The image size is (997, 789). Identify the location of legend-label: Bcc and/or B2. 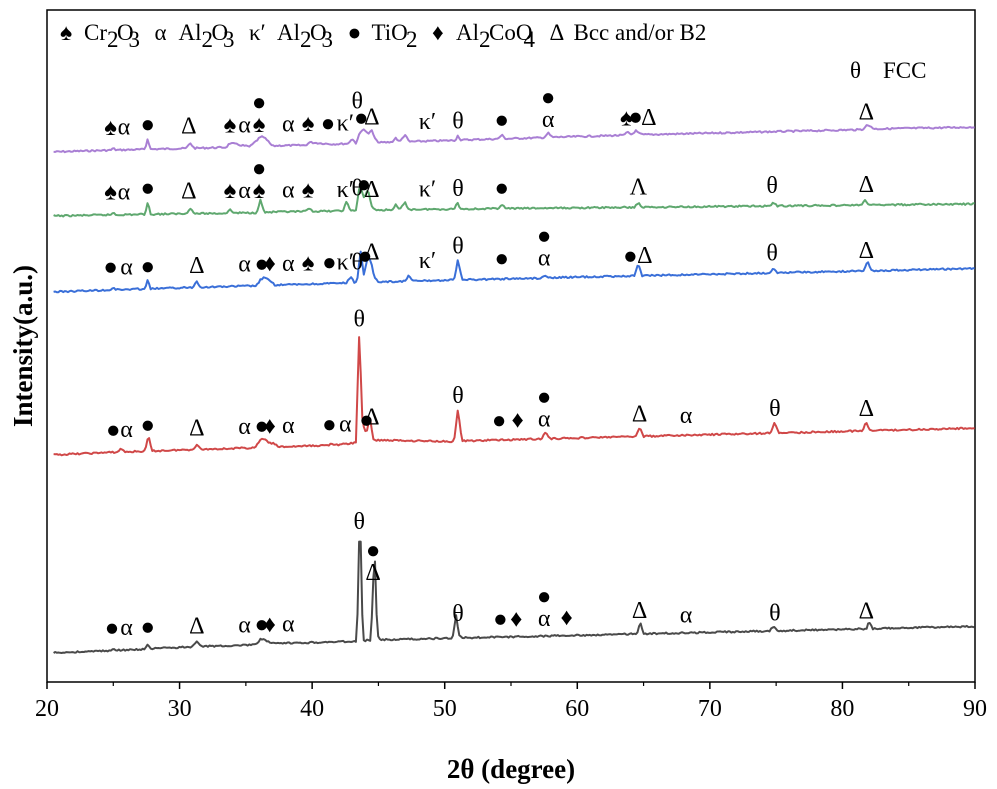
(640, 32).